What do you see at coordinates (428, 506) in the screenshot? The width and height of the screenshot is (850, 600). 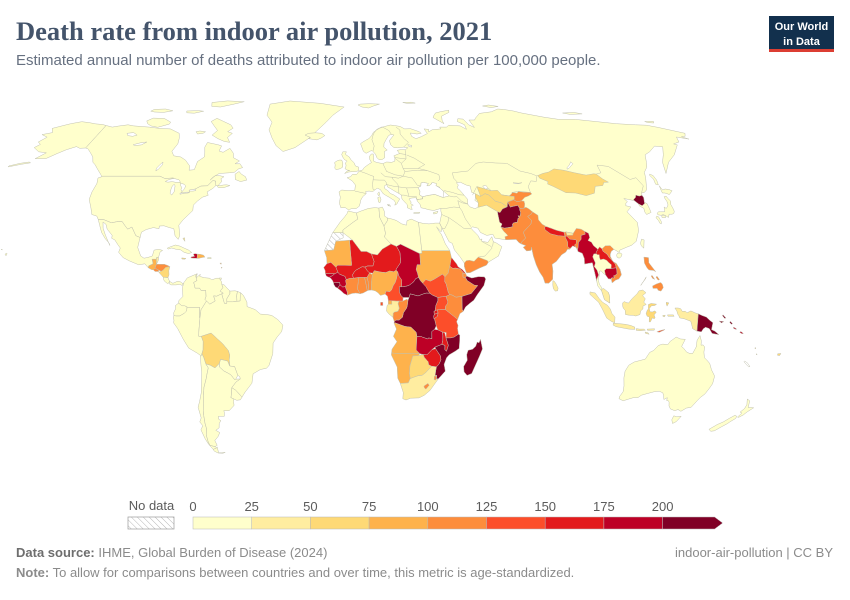 I see `svg-text: 100` at bounding box center [428, 506].